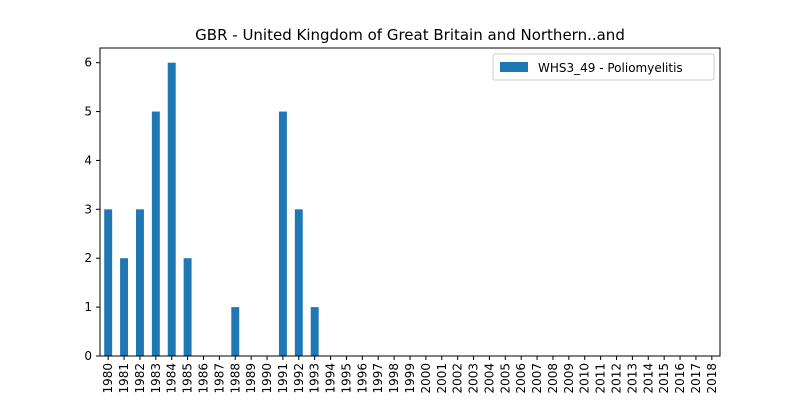  Describe the element at coordinates (315, 378) in the screenshot. I see `x-tick-label: 1993` at that location.